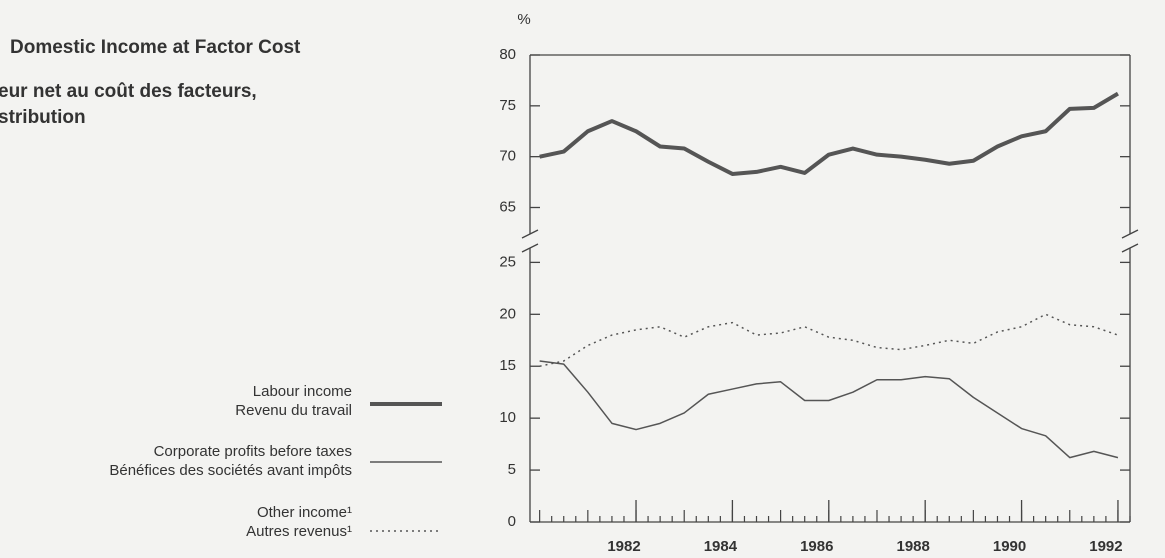  I want to click on y-tick-label: 10, so click(507, 417).